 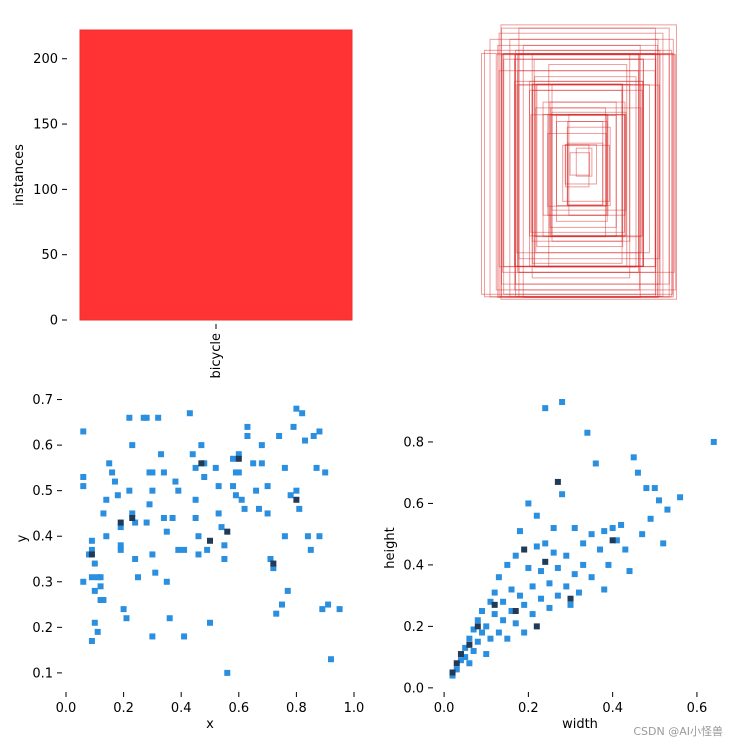 I want to click on y-tick-label: 0.2, so click(x=413, y=627).